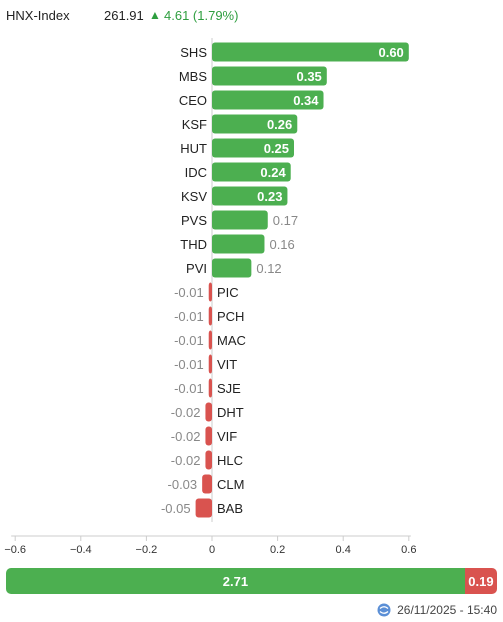  I want to click on x-tick-label: −0.2, so click(147, 550).